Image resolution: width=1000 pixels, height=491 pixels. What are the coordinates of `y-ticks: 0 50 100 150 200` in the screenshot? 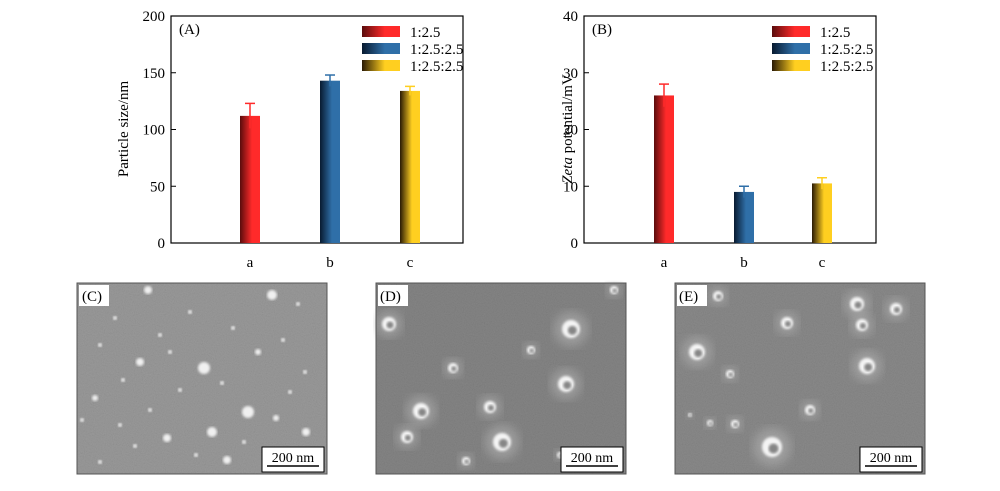 It's located at (159, 130).